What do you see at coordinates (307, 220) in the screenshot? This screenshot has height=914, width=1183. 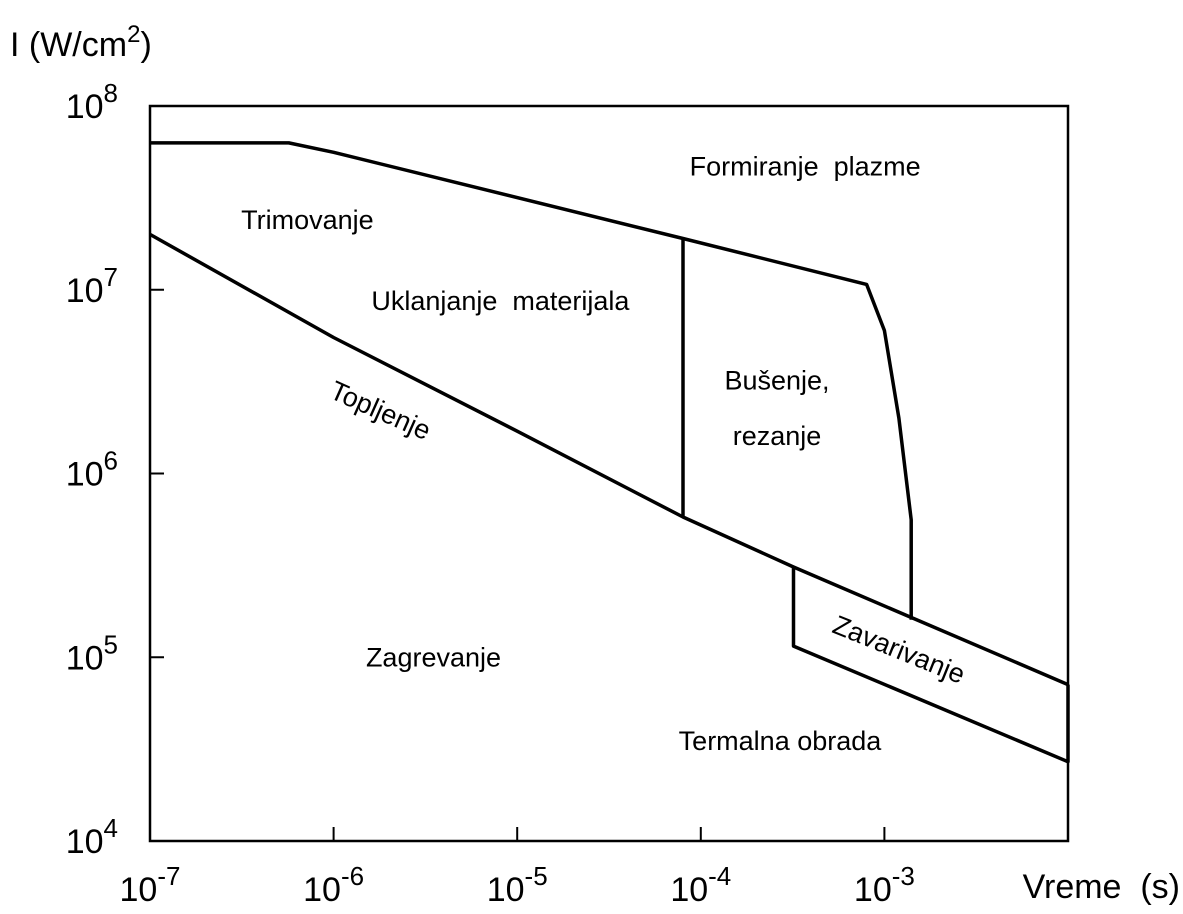 I see `region-label: Trimovanje` at bounding box center [307, 220].